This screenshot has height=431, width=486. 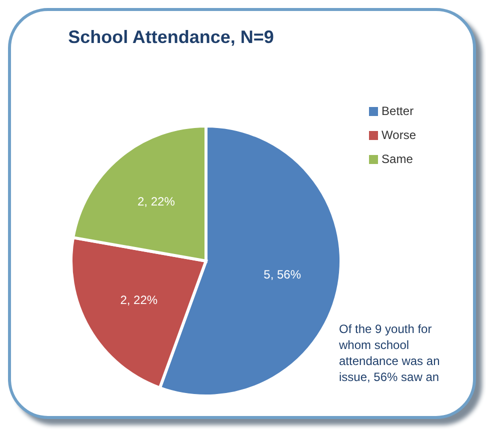 I want to click on legend-label: Worse, so click(x=399, y=135).